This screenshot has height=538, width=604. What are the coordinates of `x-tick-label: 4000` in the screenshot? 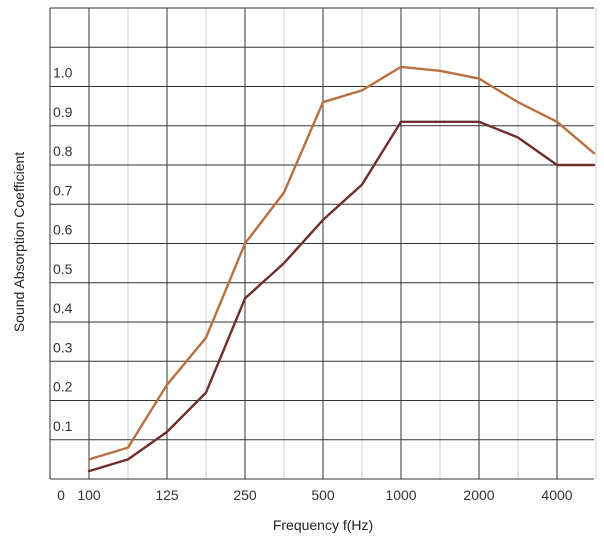 It's located at (556, 495).